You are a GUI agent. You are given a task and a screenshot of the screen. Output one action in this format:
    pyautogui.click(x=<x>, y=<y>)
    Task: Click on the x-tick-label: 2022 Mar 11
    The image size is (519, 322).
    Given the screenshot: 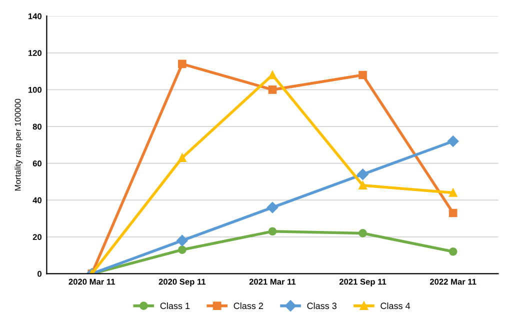 What is the action you would take?
    pyautogui.click(x=453, y=281)
    